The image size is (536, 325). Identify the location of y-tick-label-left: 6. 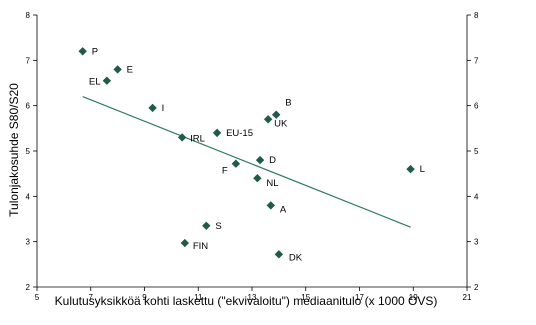
(28, 106).